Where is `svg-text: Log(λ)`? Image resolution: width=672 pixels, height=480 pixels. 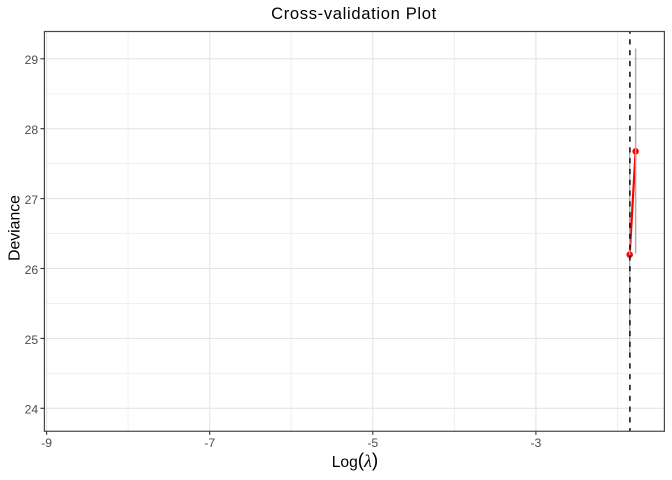 svg-text: Log(λ) is located at coordinates (355, 460).